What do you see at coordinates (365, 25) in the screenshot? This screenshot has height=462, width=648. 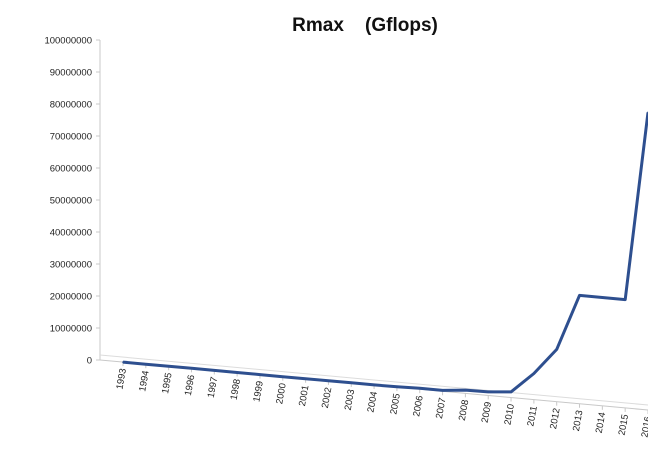 I see `chart-title: Rmax (Gflops)` at bounding box center [365, 25].